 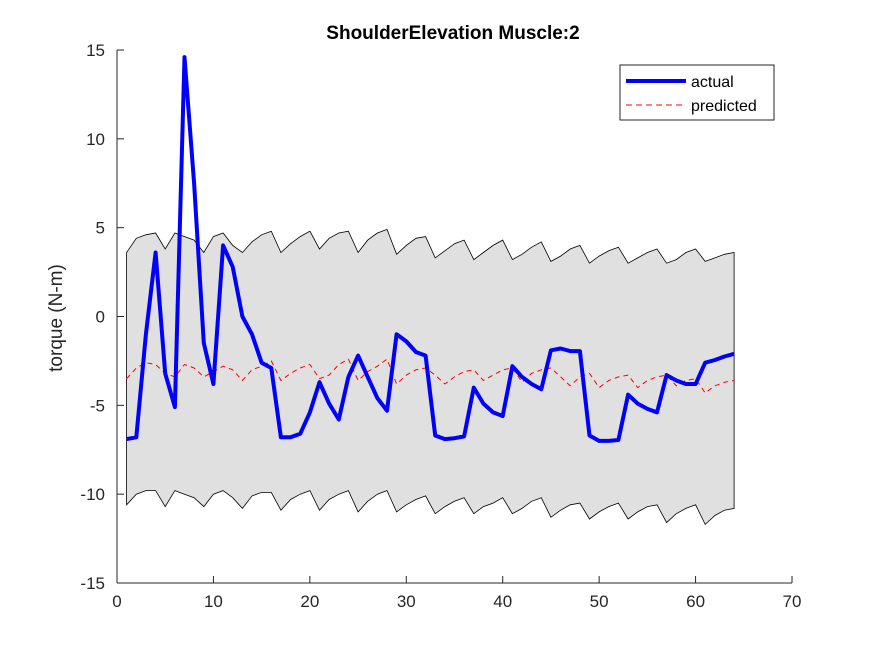 What do you see at coordinates (695, 601) in the screenshot?
I see `x-tick-label: 60` at bounding box center [695, 601].